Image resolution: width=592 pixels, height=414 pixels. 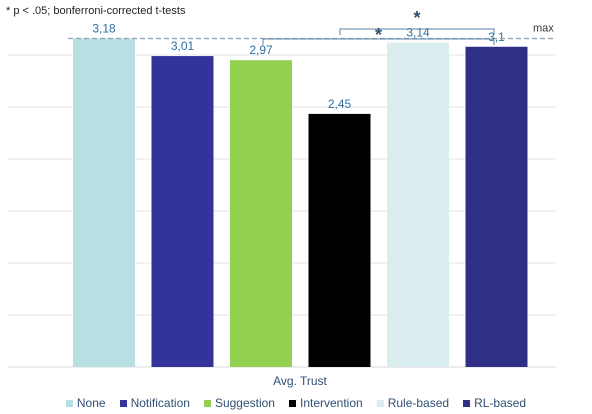 What do you see at coordinates (96, 11) in the screenshot?
I see `footnote: * p < .05; bonferroni-corrected t-tests` at bounding box center [96, 11].